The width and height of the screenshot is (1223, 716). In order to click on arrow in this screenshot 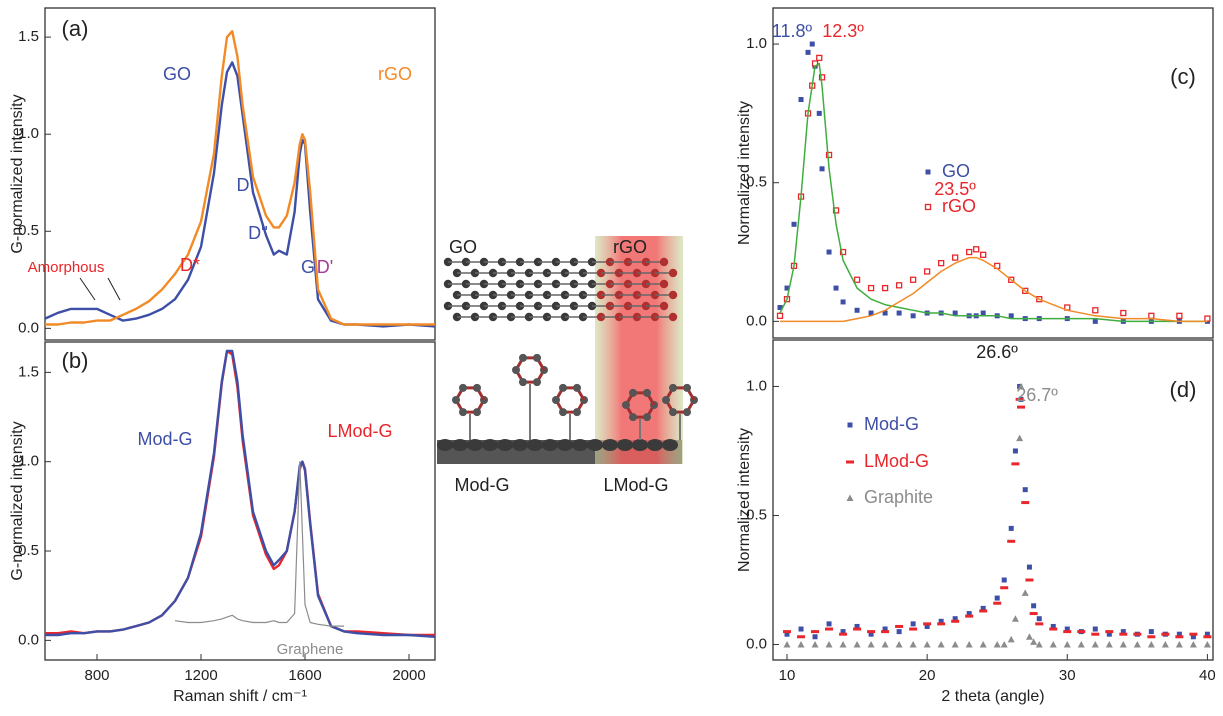, I will do `click(87, 289)`.